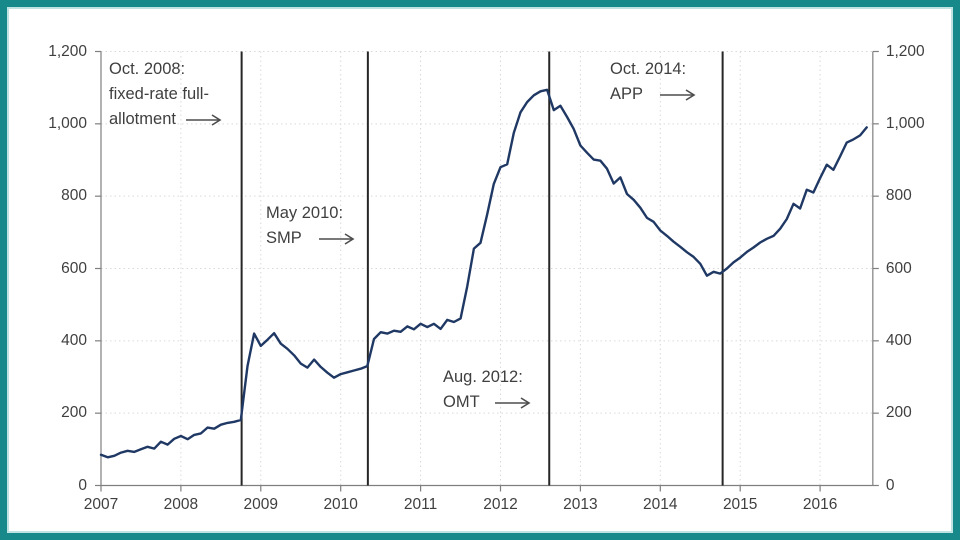  What do you see at coordinates (500, 504) in the screenshot?
I see `x-axis-tick-label: 2012` at bounding box center [500, 504].